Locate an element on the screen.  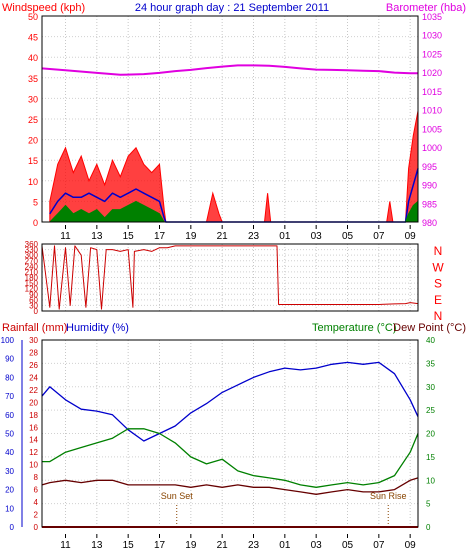
dew_point-line is located at coordinates (230, 486).